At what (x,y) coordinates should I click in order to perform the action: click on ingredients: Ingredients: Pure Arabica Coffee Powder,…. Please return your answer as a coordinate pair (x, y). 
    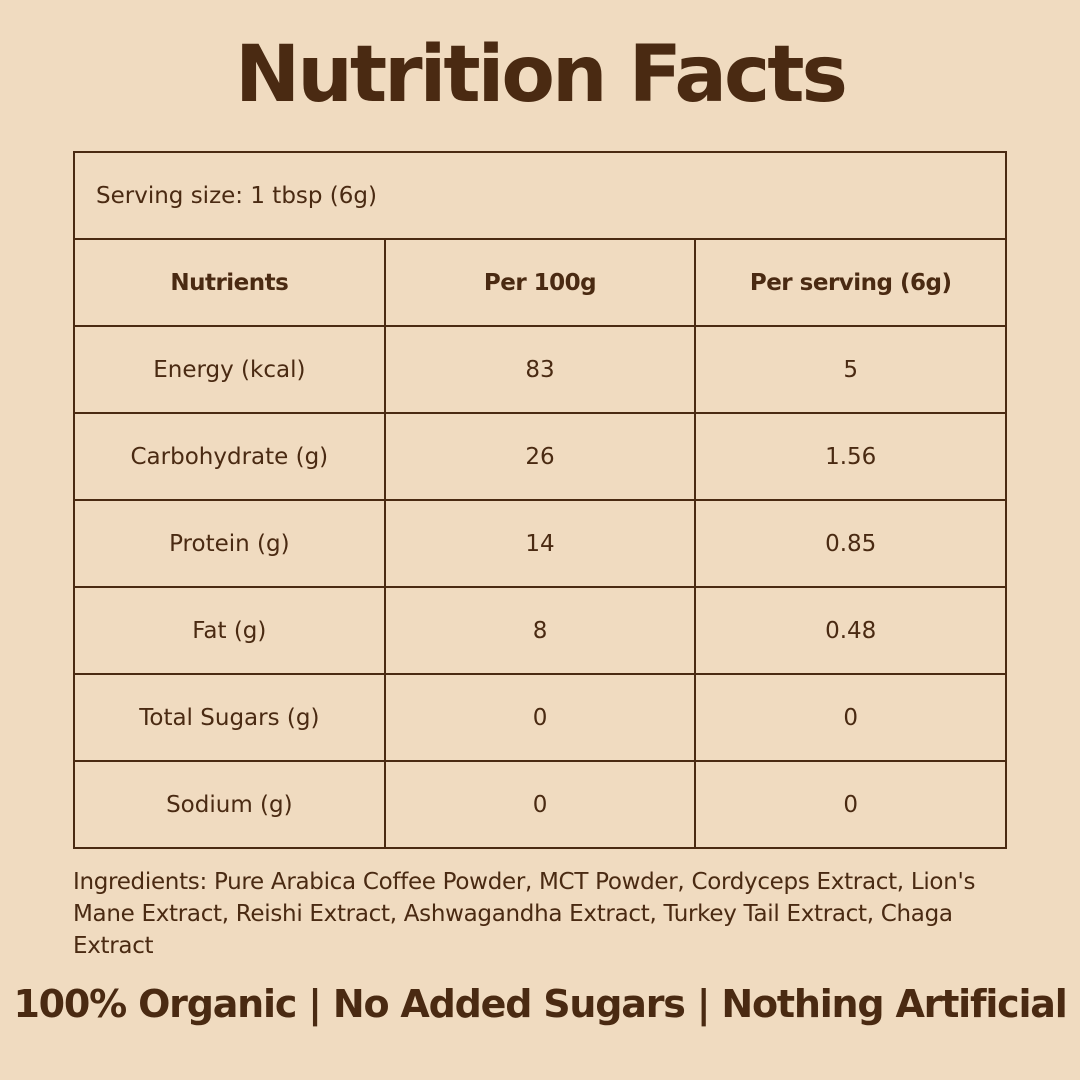
    Looking at the image, I should click on (524, 914).